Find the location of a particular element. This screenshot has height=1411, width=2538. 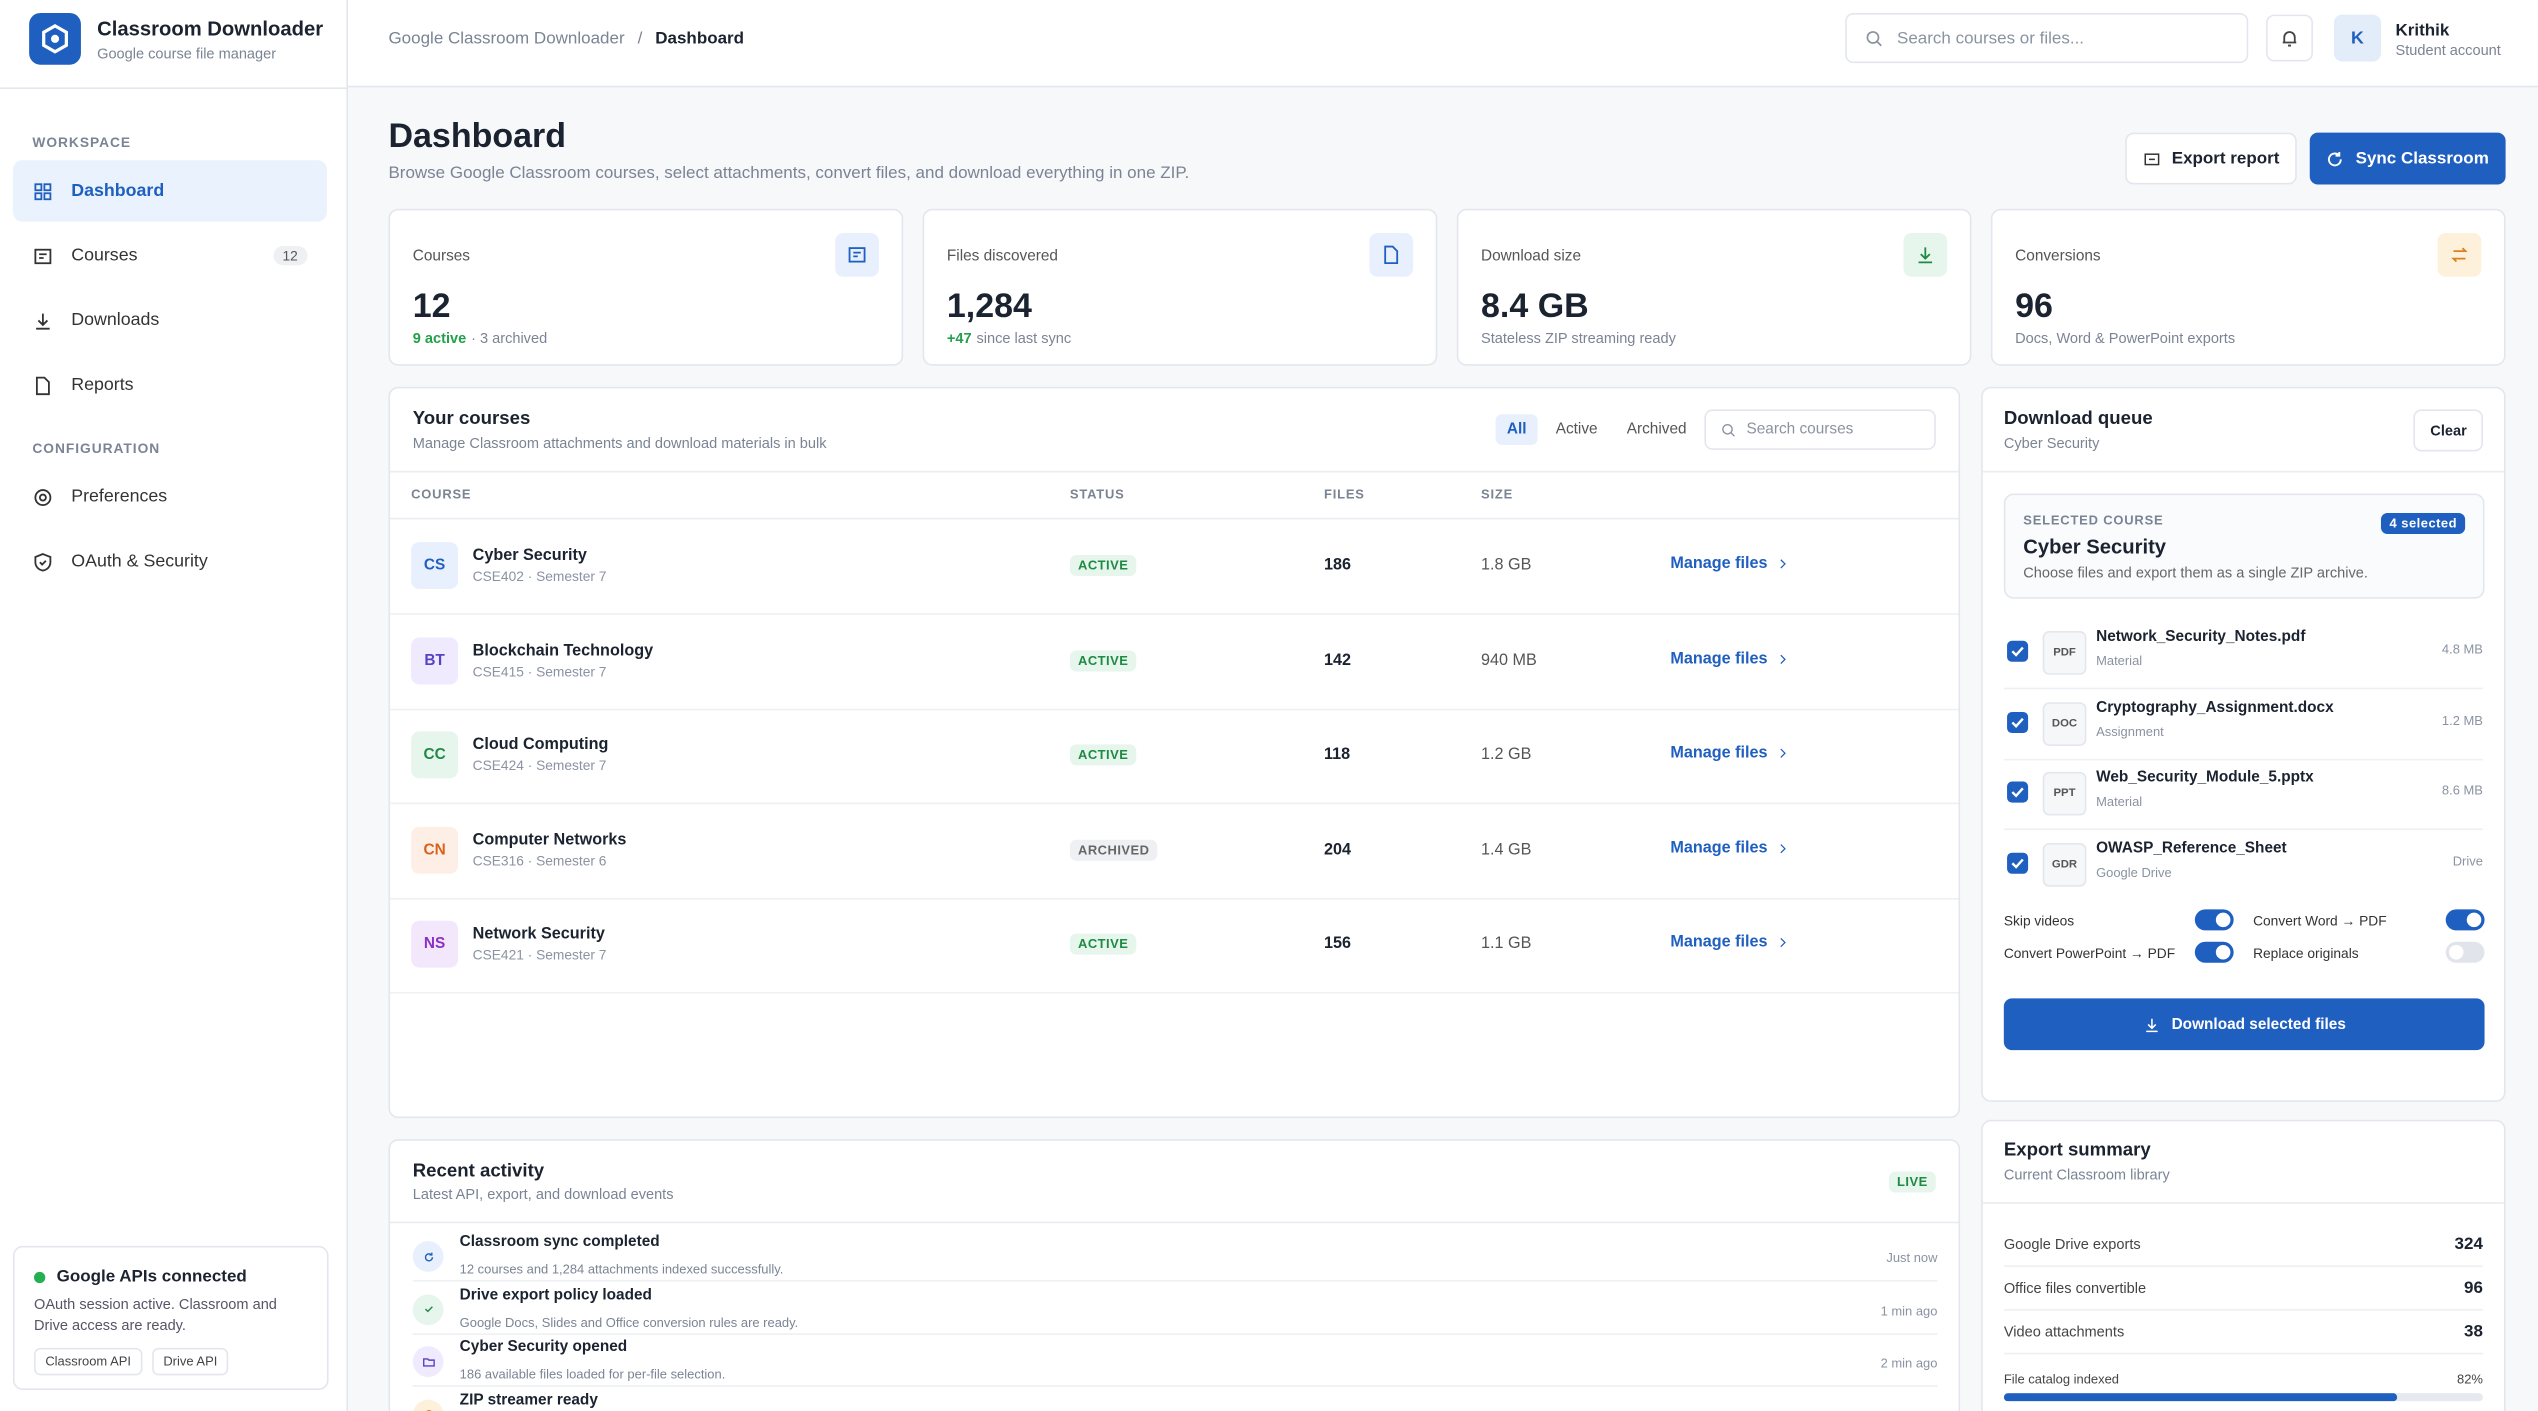

search-placeholder: Search courses is located at coordinates (1800, 429).